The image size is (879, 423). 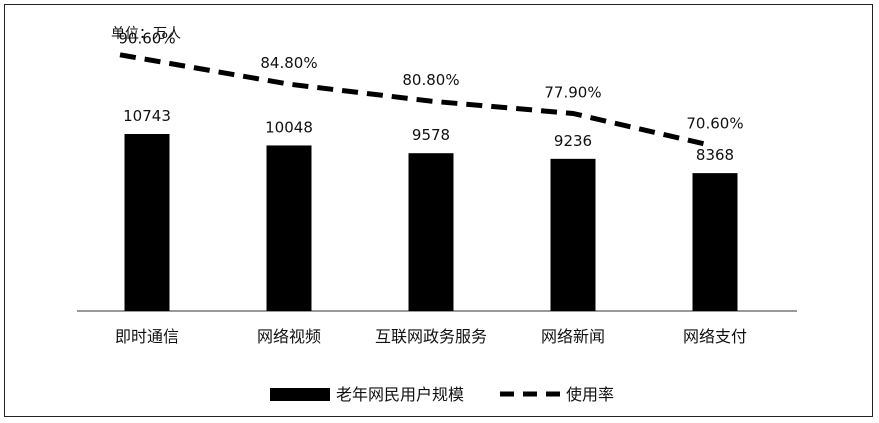 I want to click on rate-value-label: 80.80%, so click(x=430, y=80).